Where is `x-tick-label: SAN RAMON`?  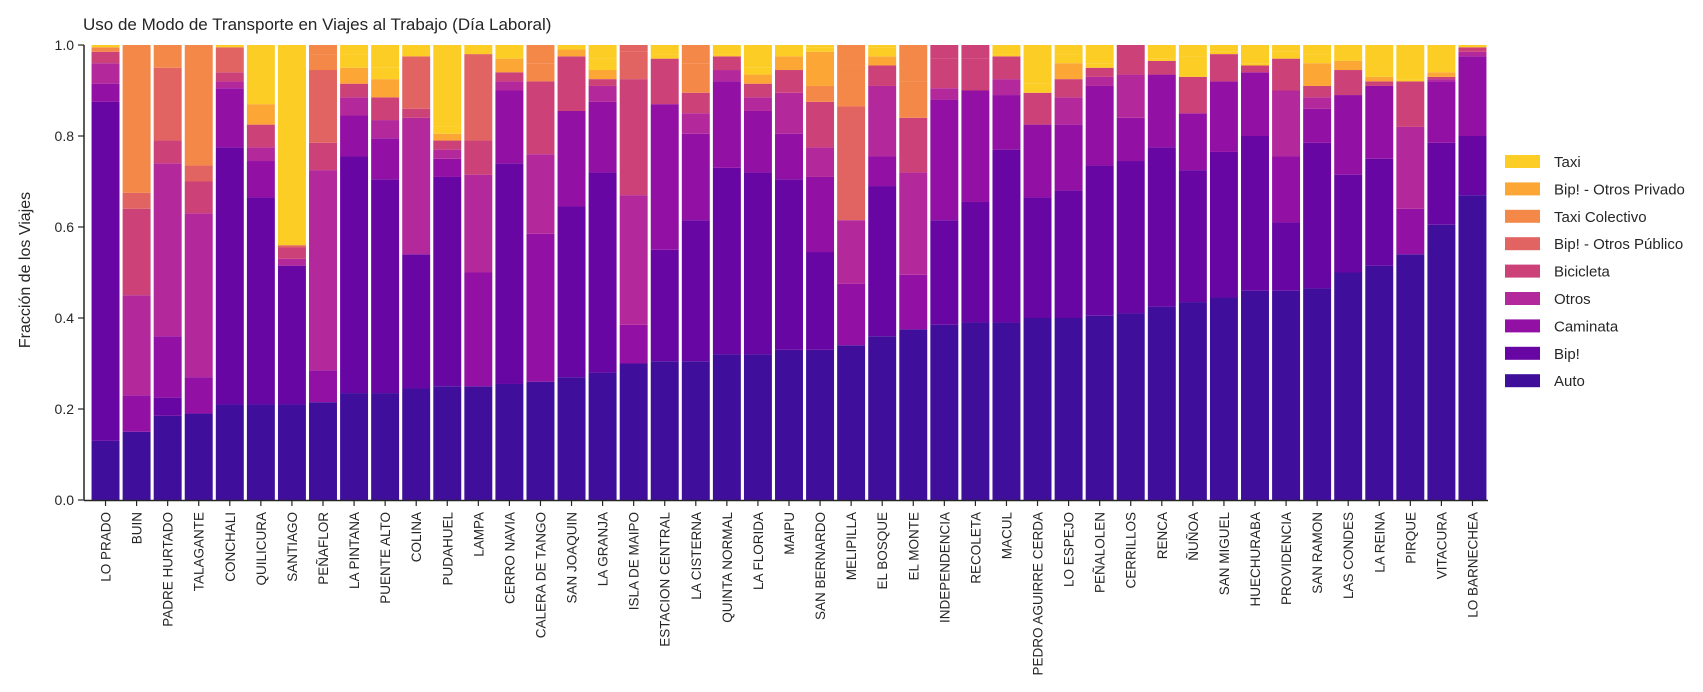
x-tick-label: SAN RAMON is located at coordinates (1317, 553).